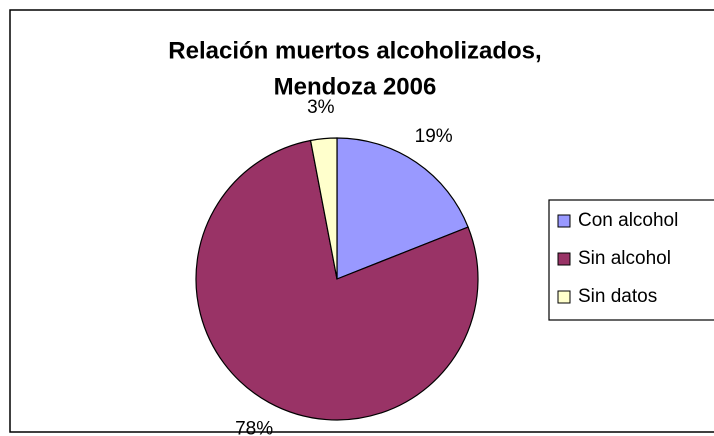 Image resolution: width=714 pixels, height=436 pixels. What do you see at coordinates (624, 258) in the screenshot?
I see `legend-label: Sin alcohol` at bounding box center [624, 258].